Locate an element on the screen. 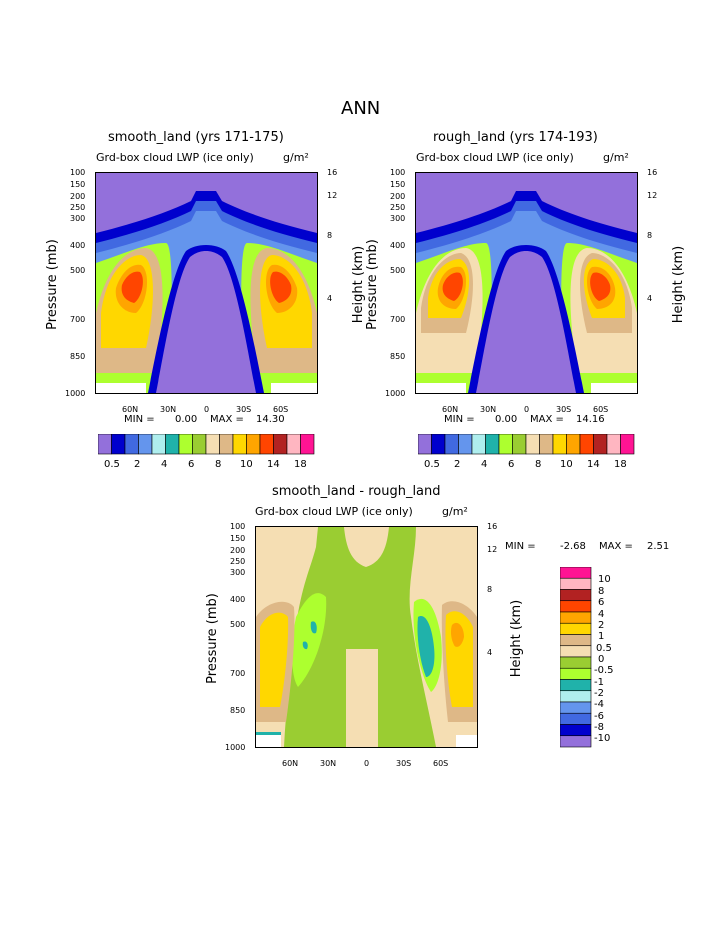  panel3-cb-label-3: 6 is located at coordinates (601, 602).